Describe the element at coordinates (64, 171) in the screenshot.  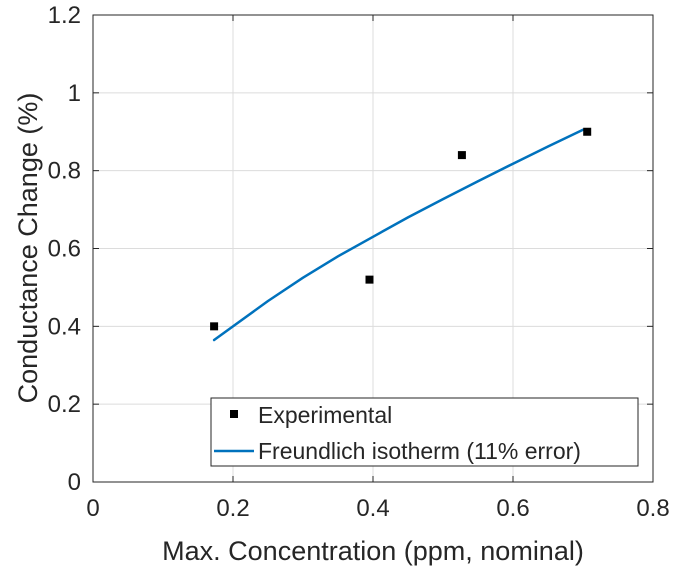
I see `y-tick-label: 0.8` at that location.